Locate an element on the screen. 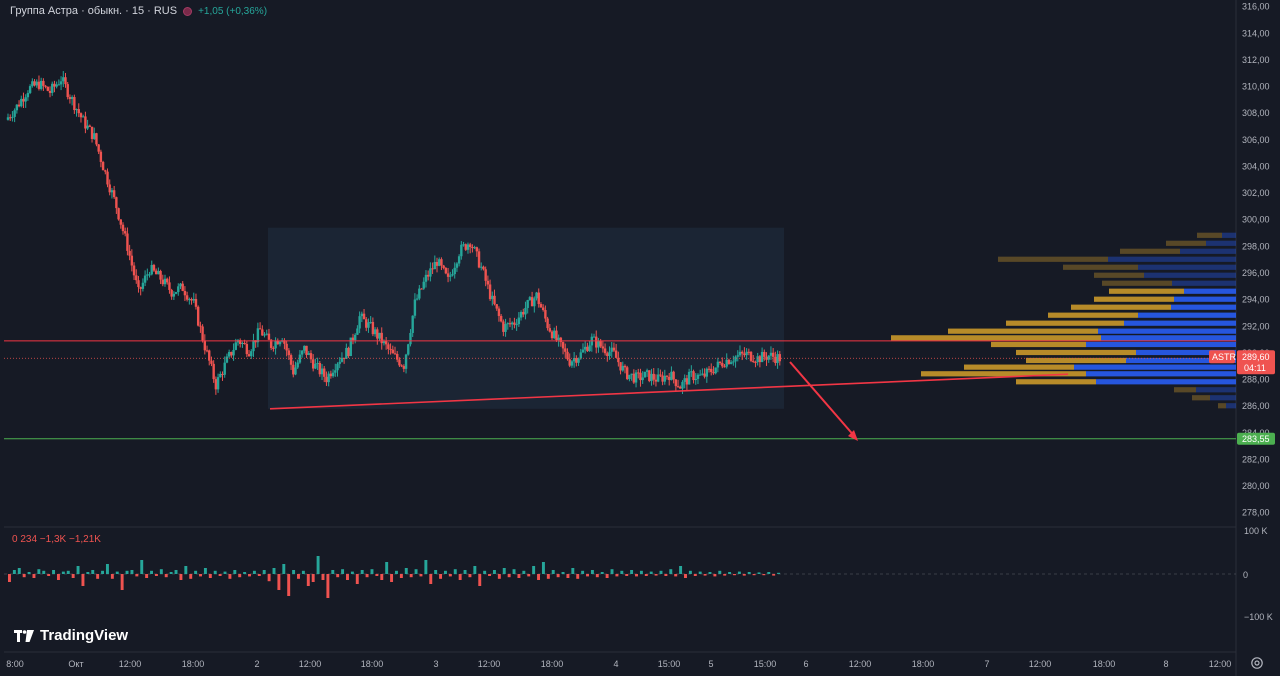  tradingview-logo: TradingView is located at coordinates (71, 635).